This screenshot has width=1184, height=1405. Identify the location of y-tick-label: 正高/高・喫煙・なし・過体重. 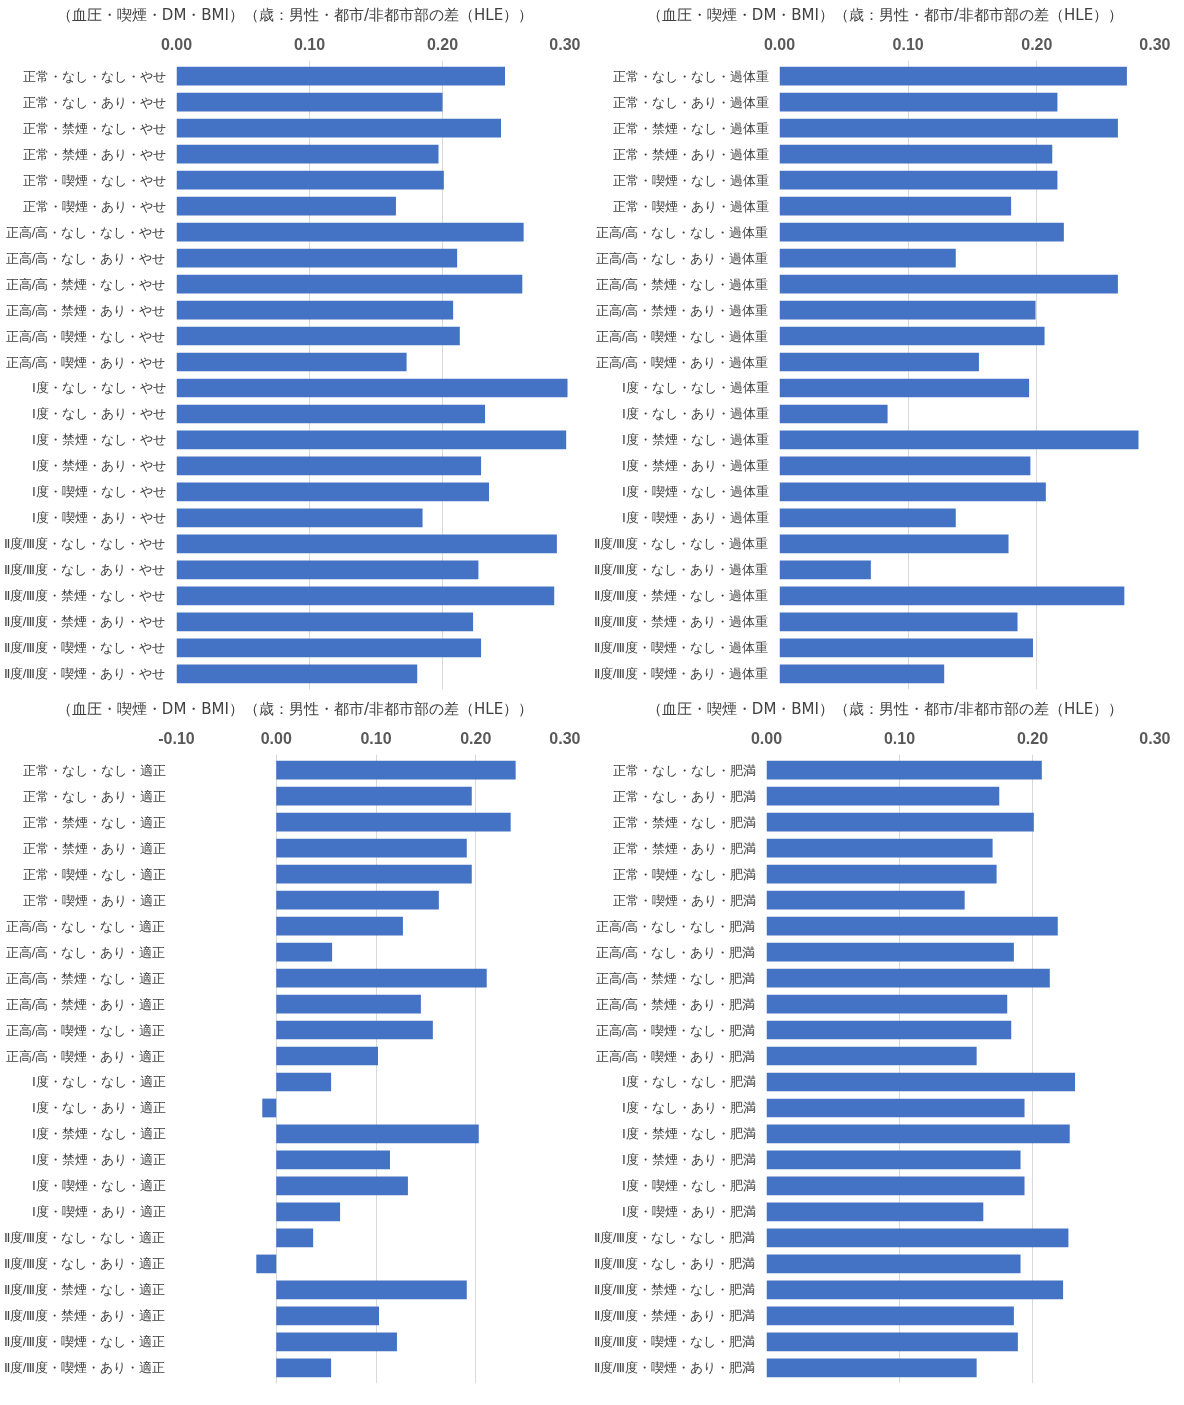
(682, 336).